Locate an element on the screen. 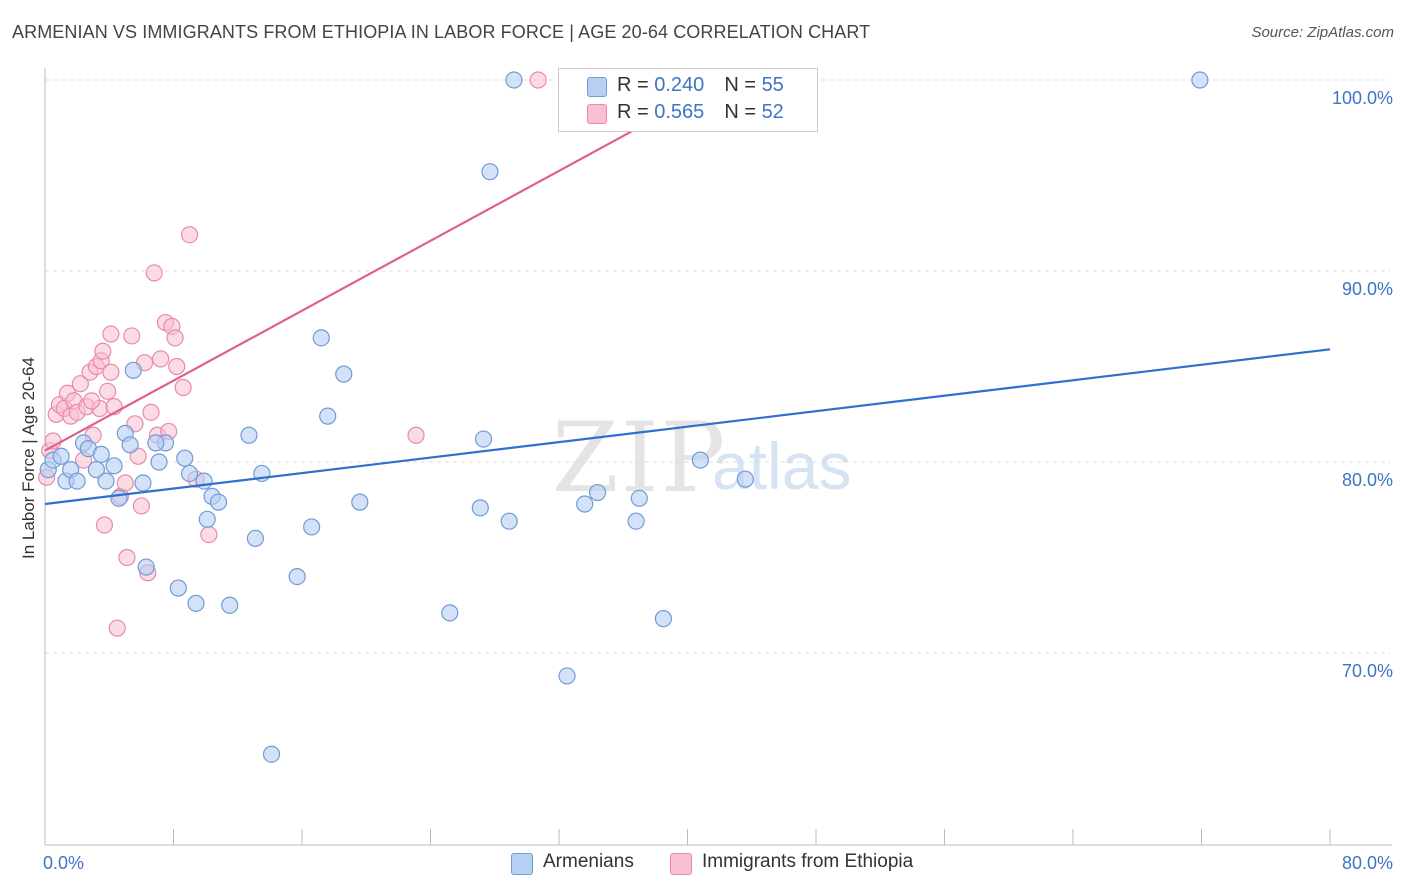  armenians-label: Armenians is located at coordinates (588, 861).